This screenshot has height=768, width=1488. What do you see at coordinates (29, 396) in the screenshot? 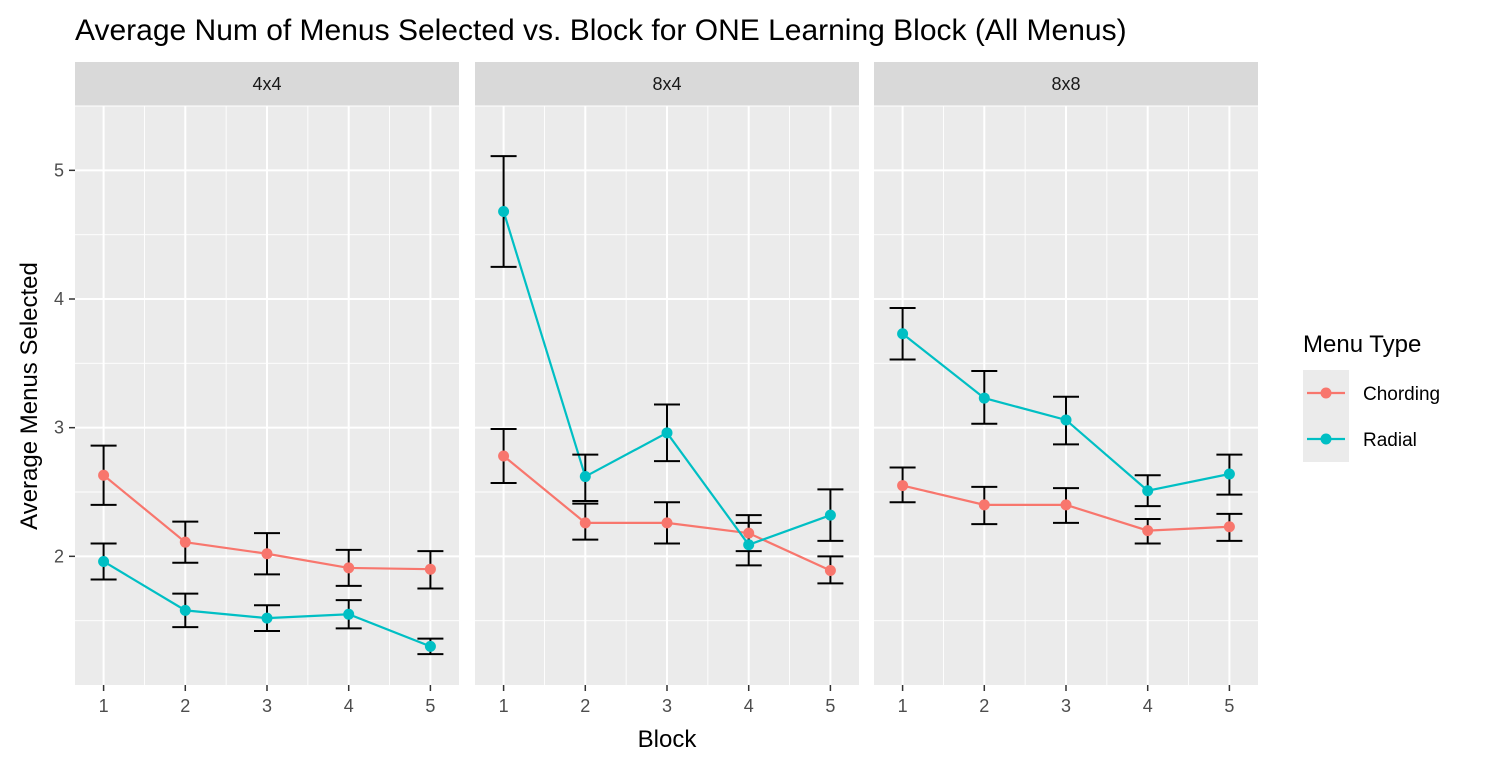
I see `y-axis-title: Average Menus Selected` at bounding box center [29, 396].